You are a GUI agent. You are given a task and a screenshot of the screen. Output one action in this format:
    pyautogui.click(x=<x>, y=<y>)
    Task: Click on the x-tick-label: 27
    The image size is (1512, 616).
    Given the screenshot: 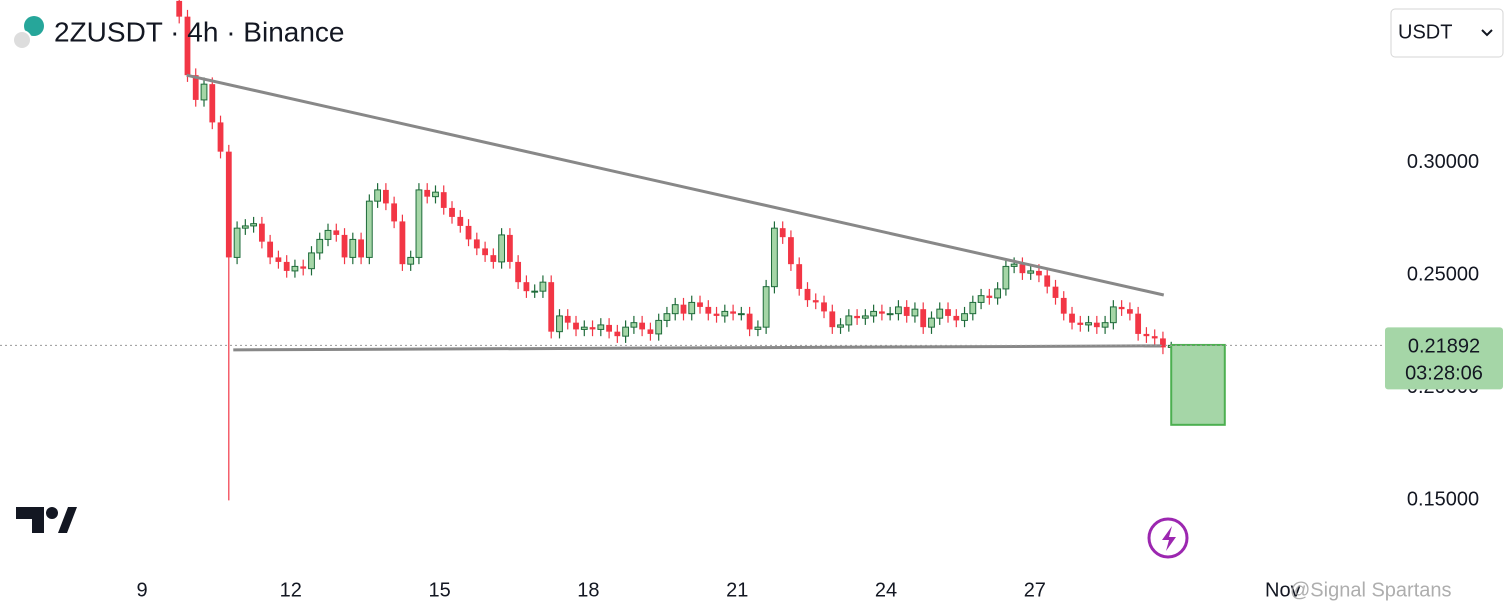 What is the action you would take?
    pyautogui.click(x=1035, y=590)
    